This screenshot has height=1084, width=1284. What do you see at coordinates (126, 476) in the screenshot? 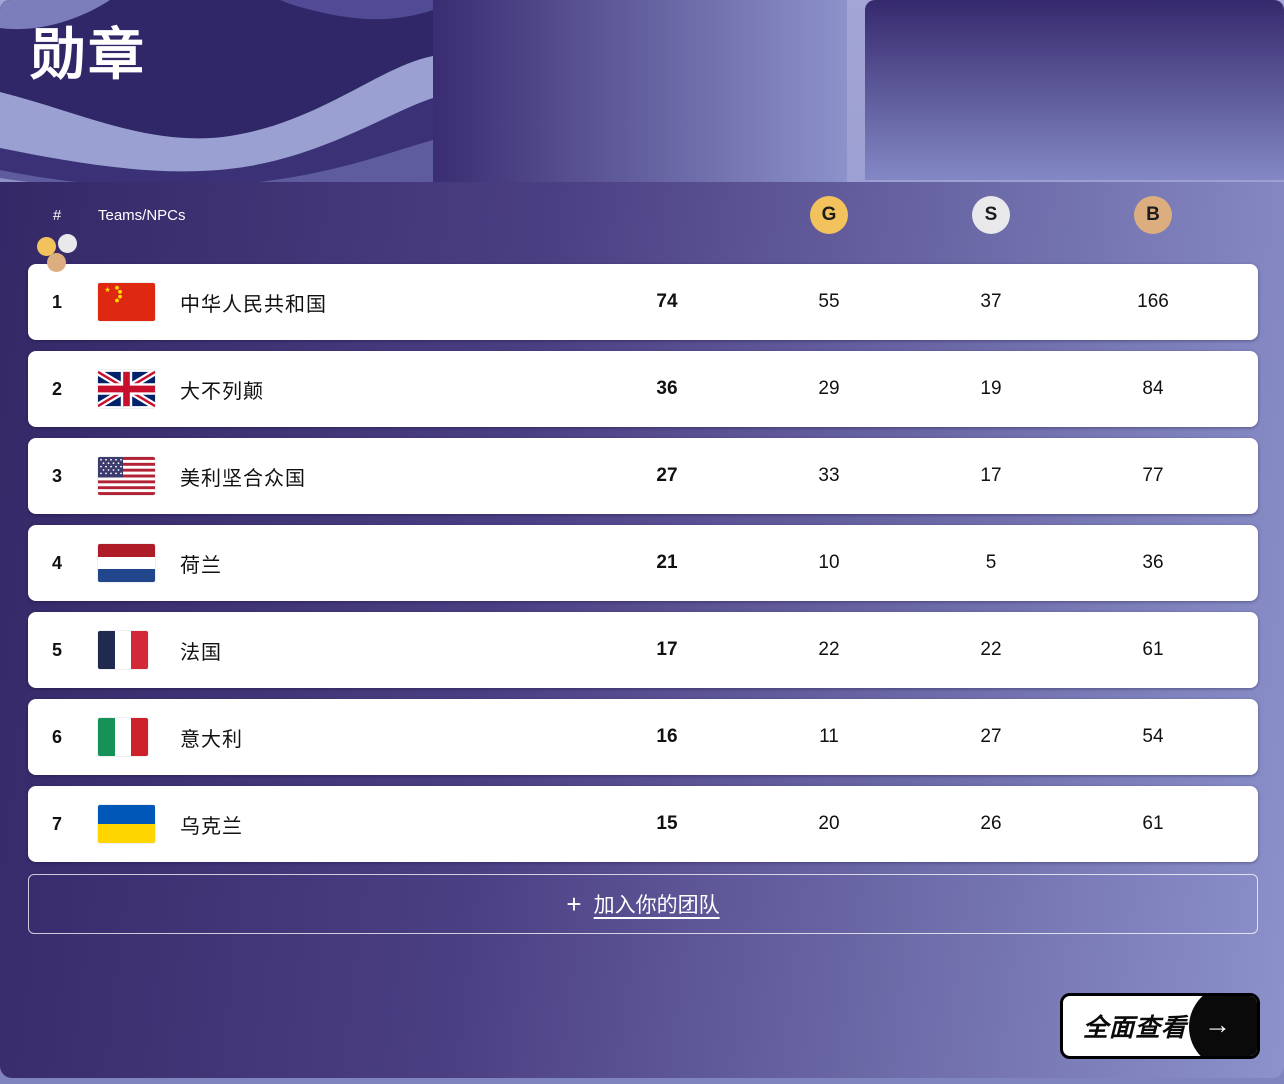
I see `flag-icon-us` at bounding box center [126, 476].